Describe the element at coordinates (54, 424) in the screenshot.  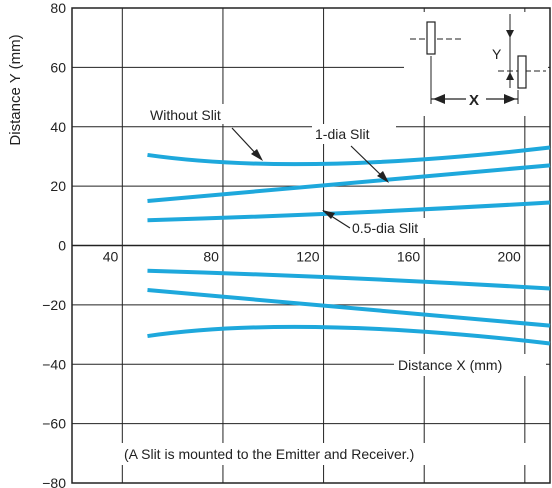
I see `y-tick-label: −60` at that location.